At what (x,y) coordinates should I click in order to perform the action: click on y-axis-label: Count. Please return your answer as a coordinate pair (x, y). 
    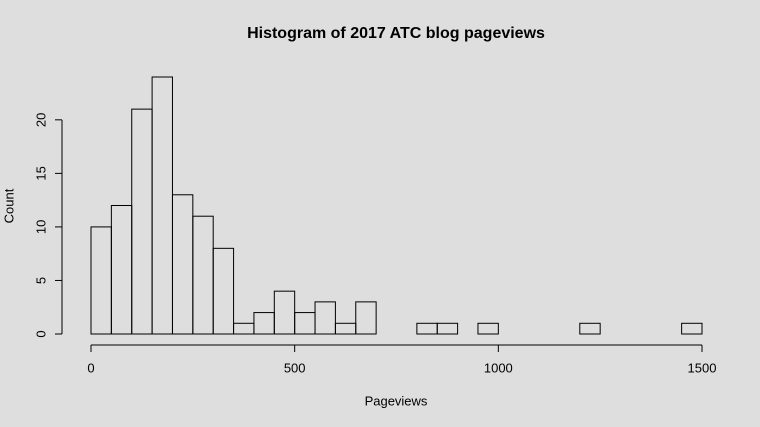
    Looking at the image, I should click on (8, 205).